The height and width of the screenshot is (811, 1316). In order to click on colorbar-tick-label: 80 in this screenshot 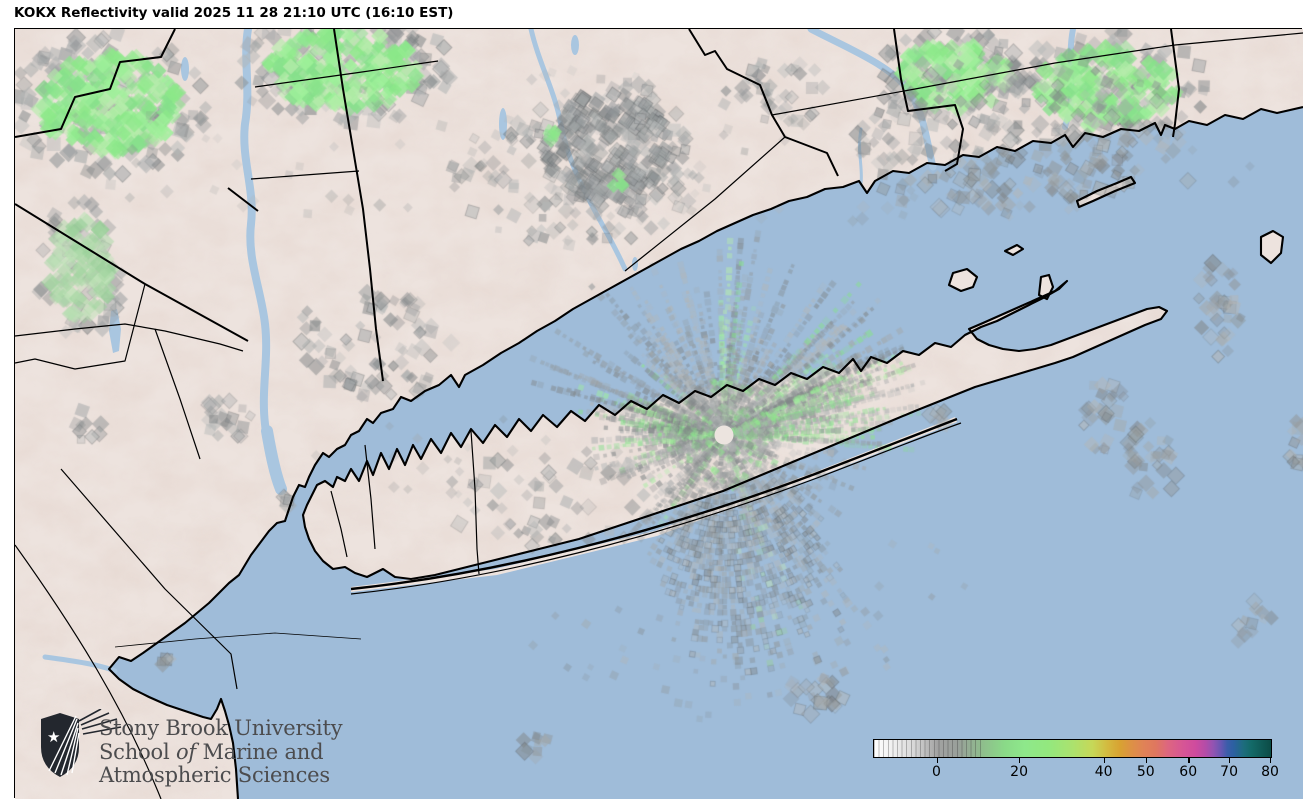, I will do `click(1270, 772)`.